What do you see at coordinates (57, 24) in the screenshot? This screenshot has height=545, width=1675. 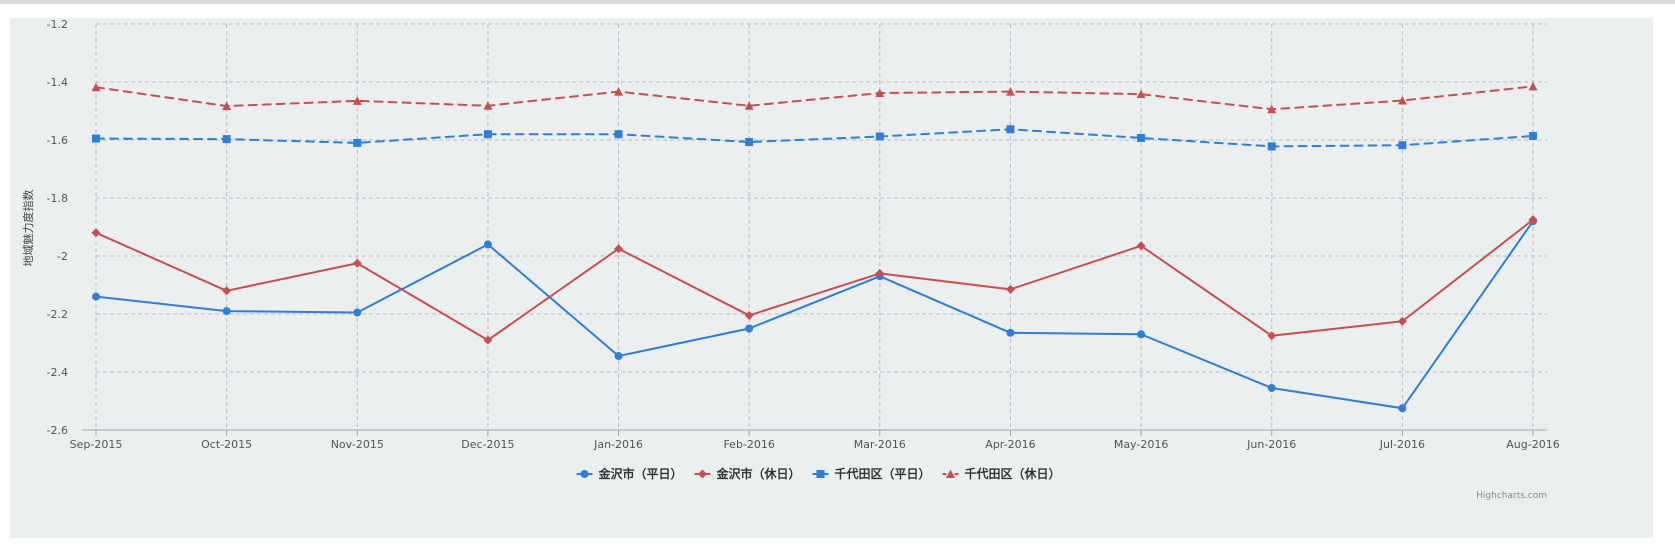 I see `y-tick-label: -1.2` at bounding box center [57, 24].